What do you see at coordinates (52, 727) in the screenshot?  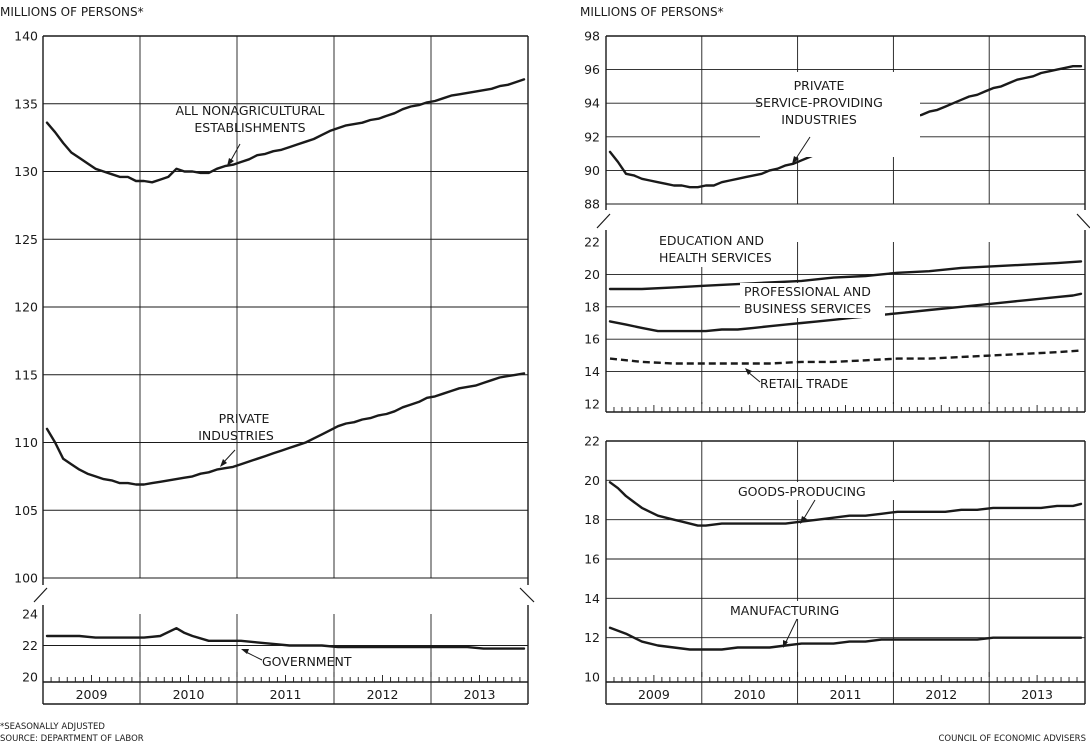 I see `footnote: *SEASONALLY ADJUSTED` at bounding box center [52, 727].